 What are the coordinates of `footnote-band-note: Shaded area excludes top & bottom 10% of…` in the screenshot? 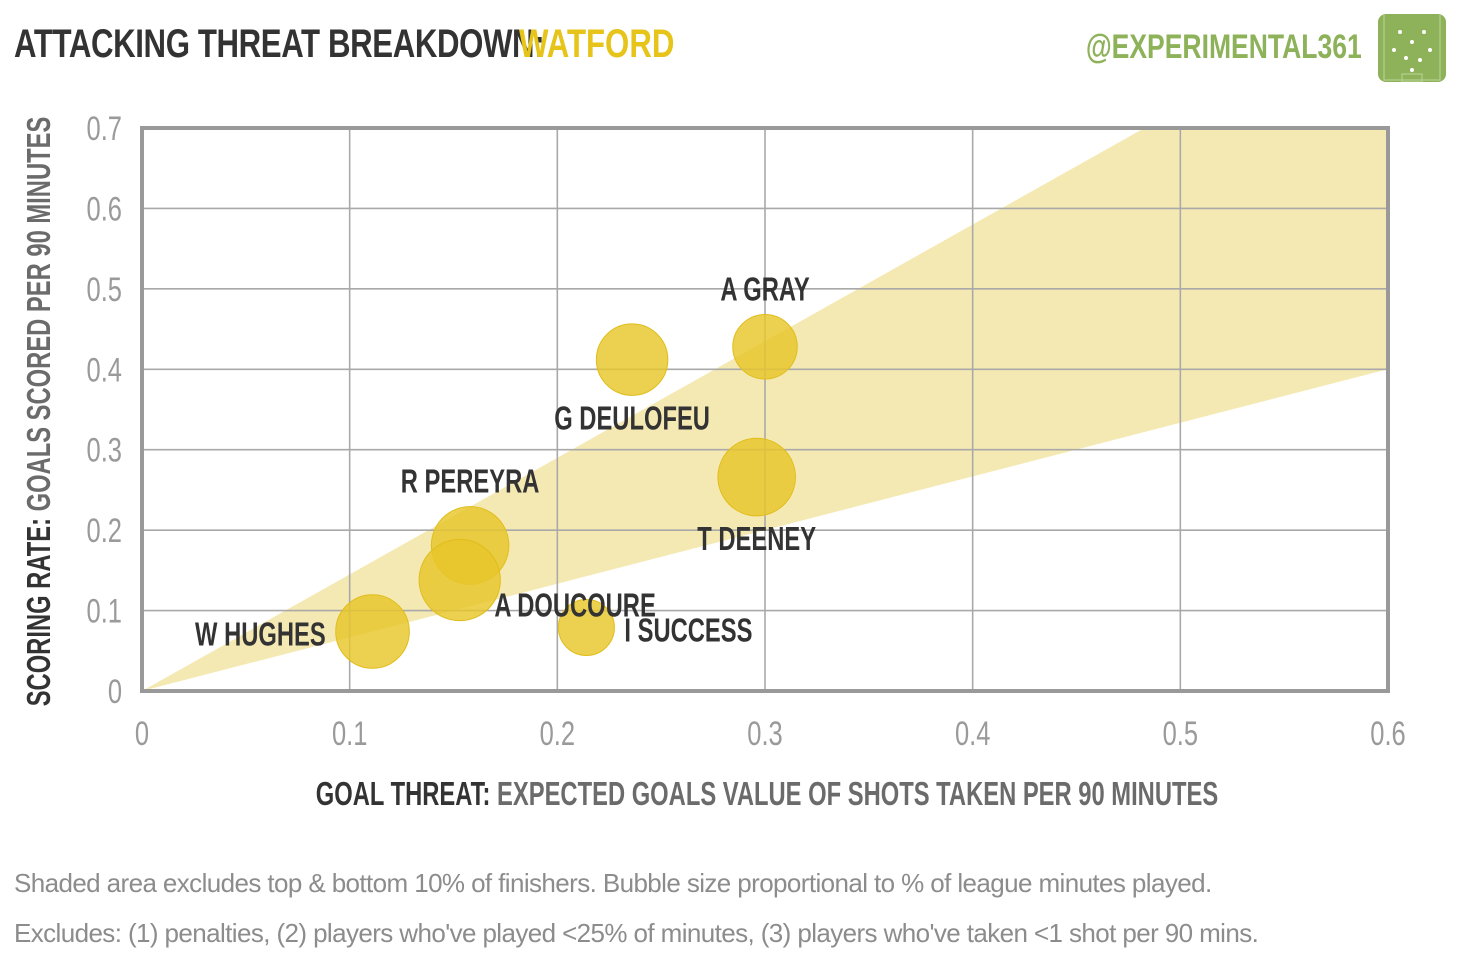 It's located at (613, 883).